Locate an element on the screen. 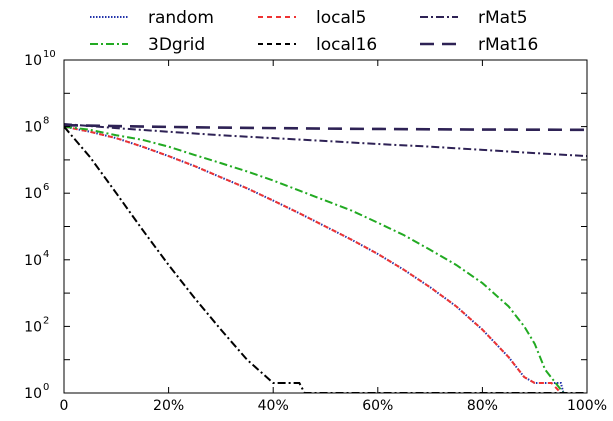 Image resolution: width=613 pixels, height=421 pixels. legend-item-random: random is located at coordinates (152, 18).